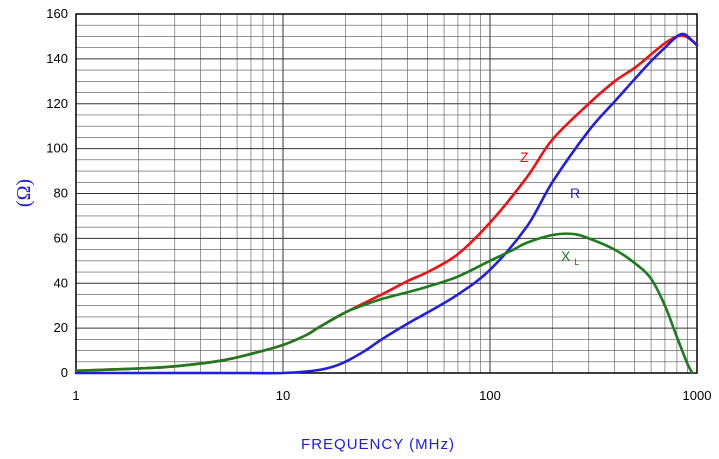 This screenshot has height=459, width=719. Describe the element at coordinates (57, 13) in the screenshot. I see `y-tick-label: 160` at that location.